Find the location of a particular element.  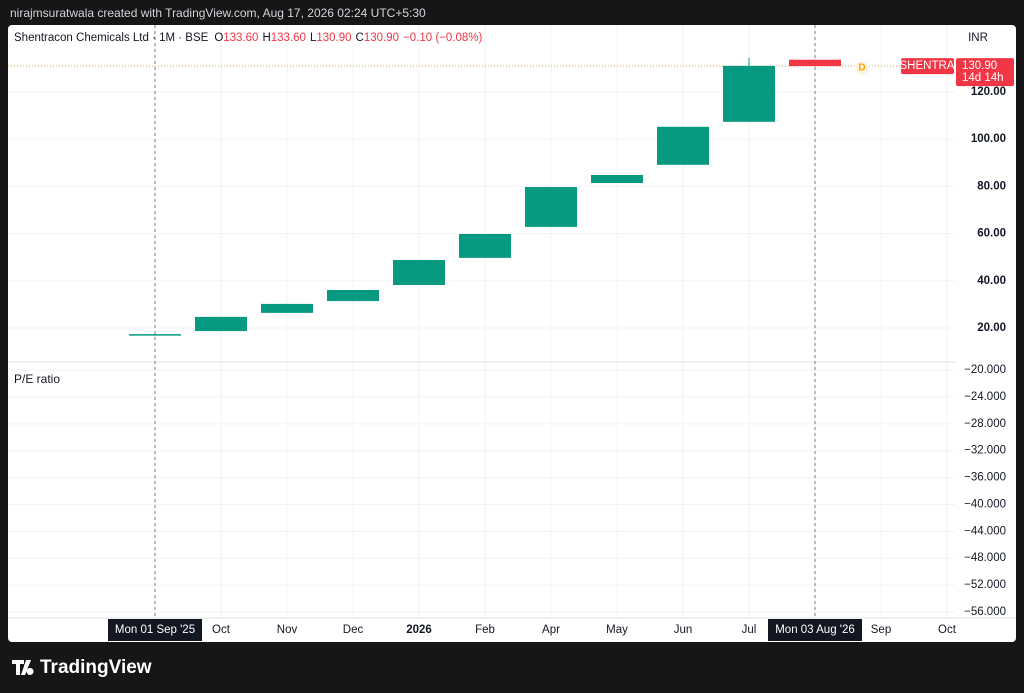

y-tick-label: −20.000 is located at coordinates (985, 370).